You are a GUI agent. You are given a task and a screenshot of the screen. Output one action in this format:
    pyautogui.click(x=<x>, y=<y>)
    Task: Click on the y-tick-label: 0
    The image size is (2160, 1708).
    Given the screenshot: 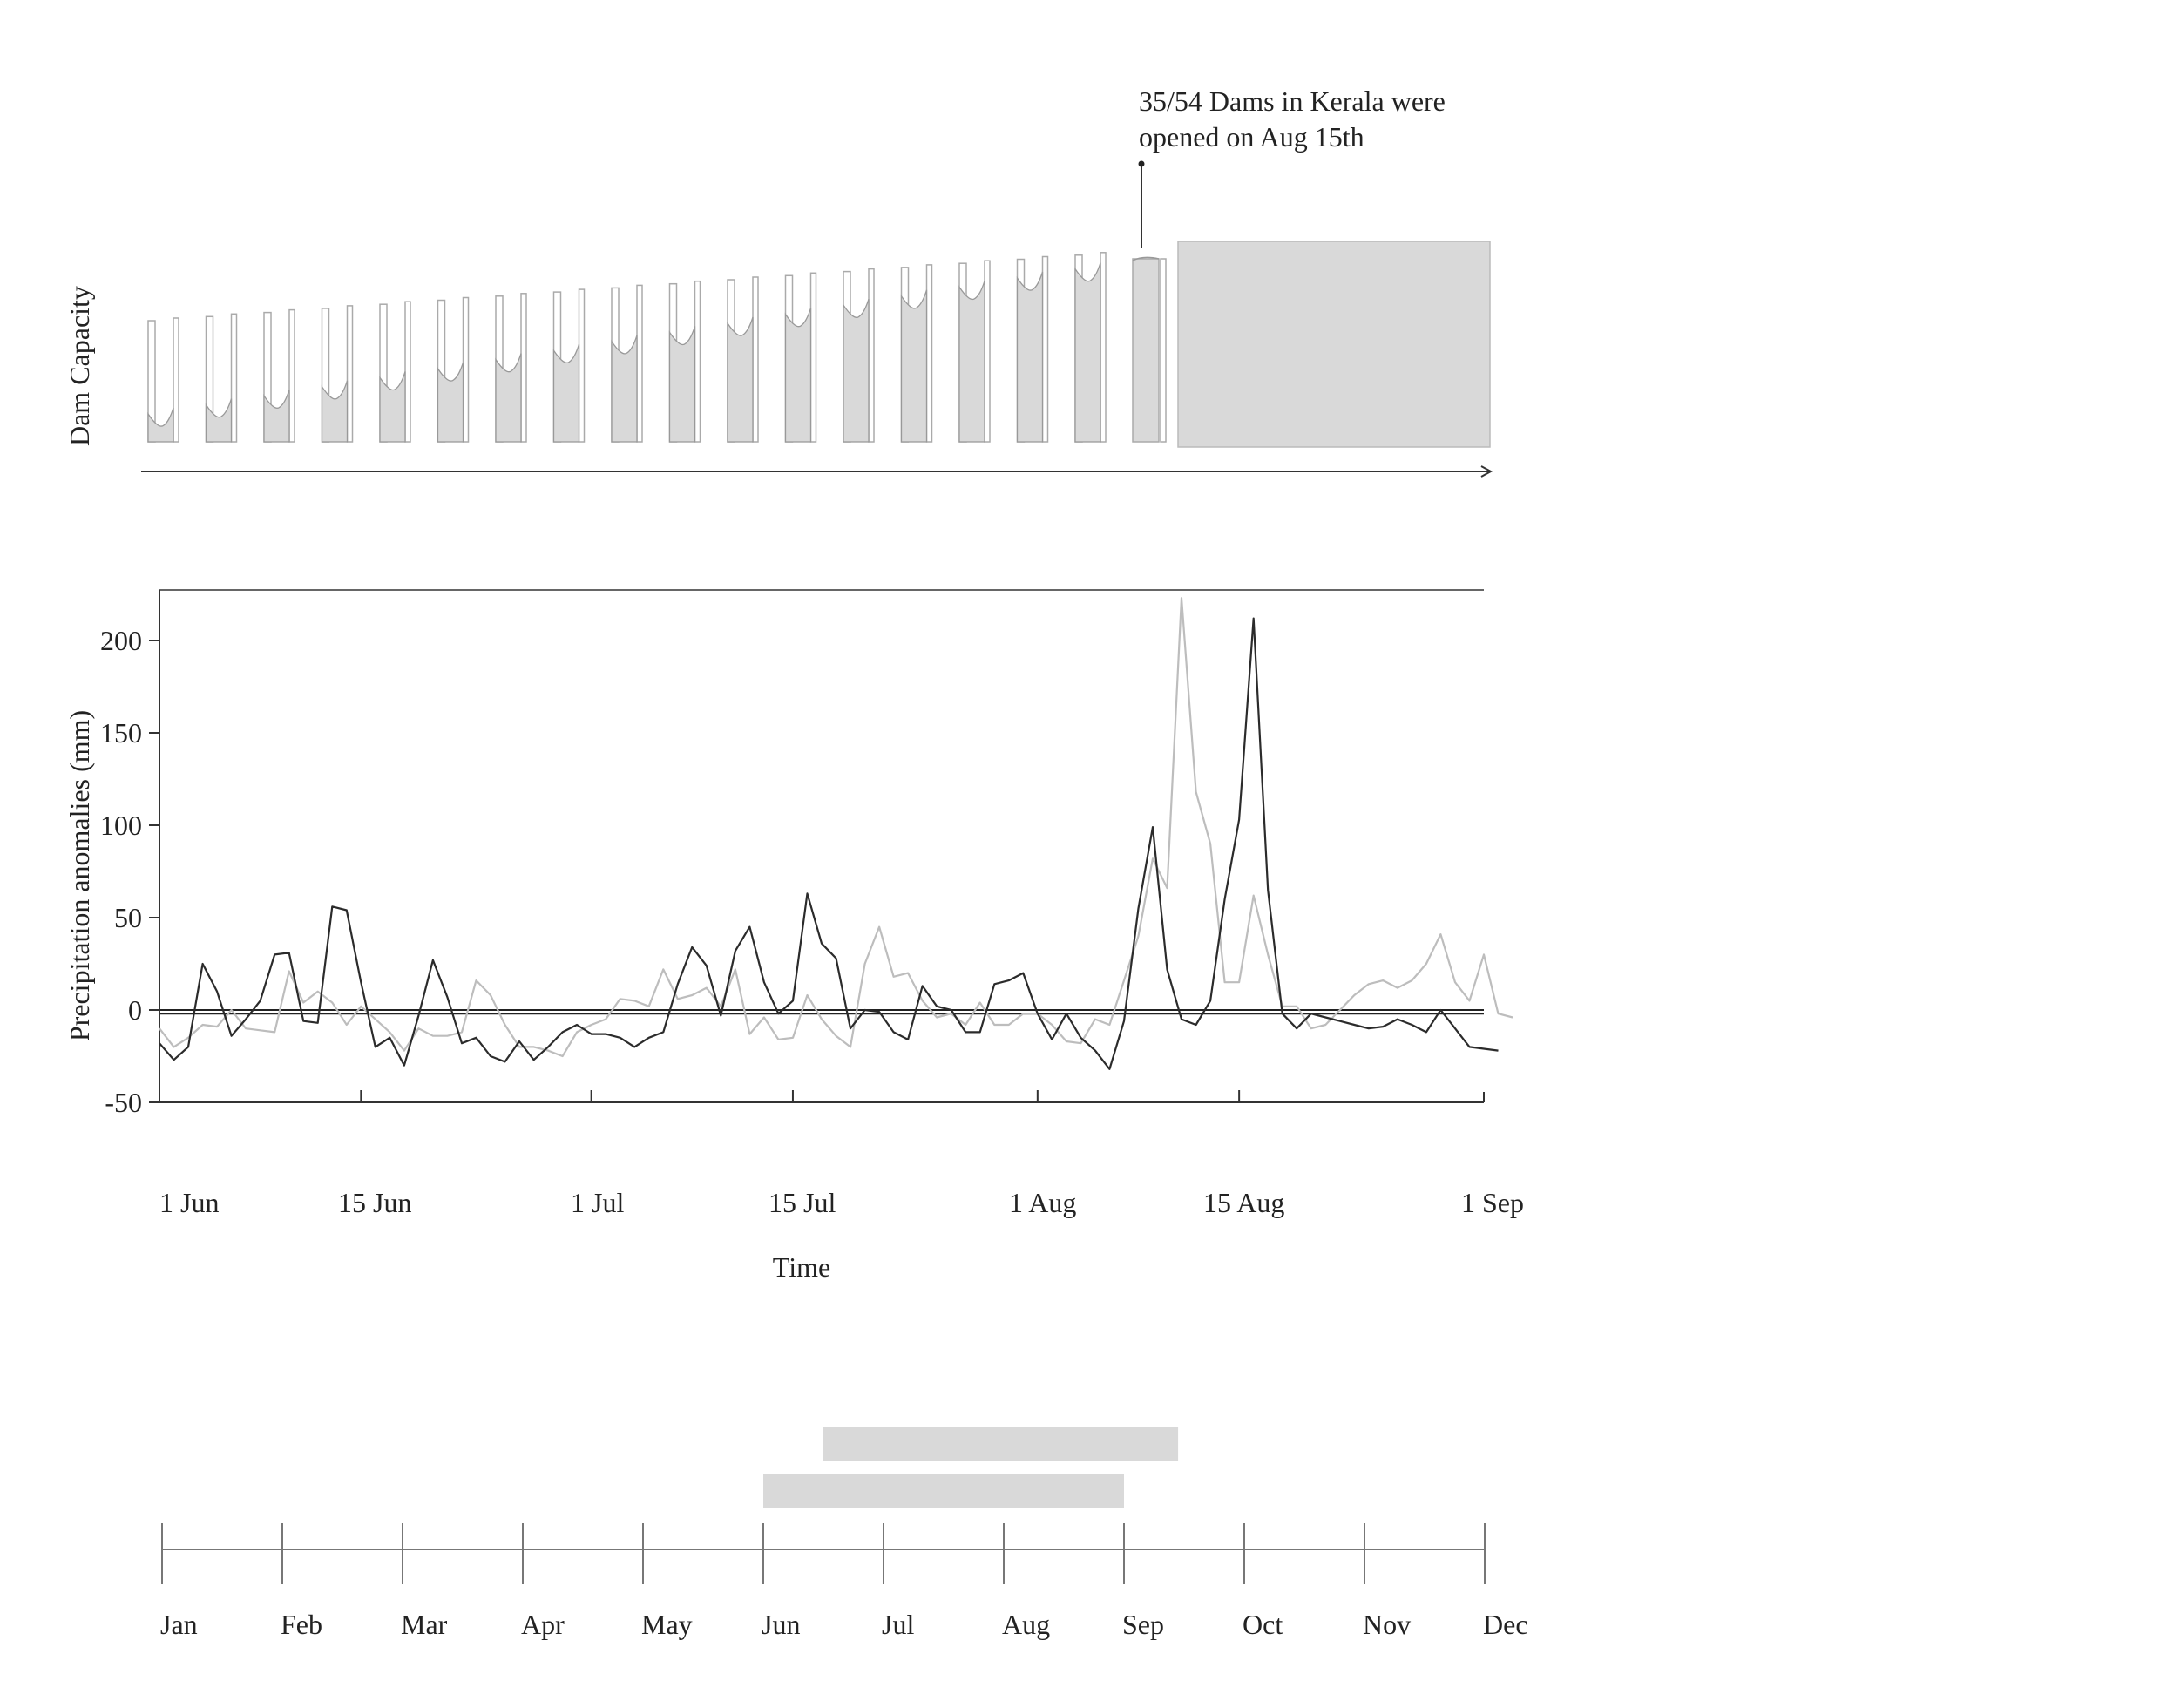 What is the action you would take?
    pyautogui.click(x=135, y=1010)
    